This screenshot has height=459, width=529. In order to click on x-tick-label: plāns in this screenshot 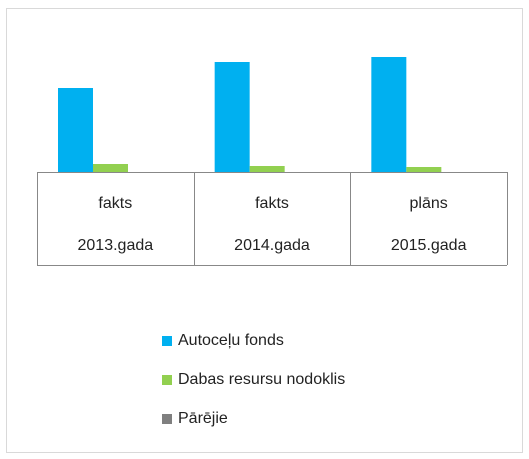, I will do `click(429, 203)`.